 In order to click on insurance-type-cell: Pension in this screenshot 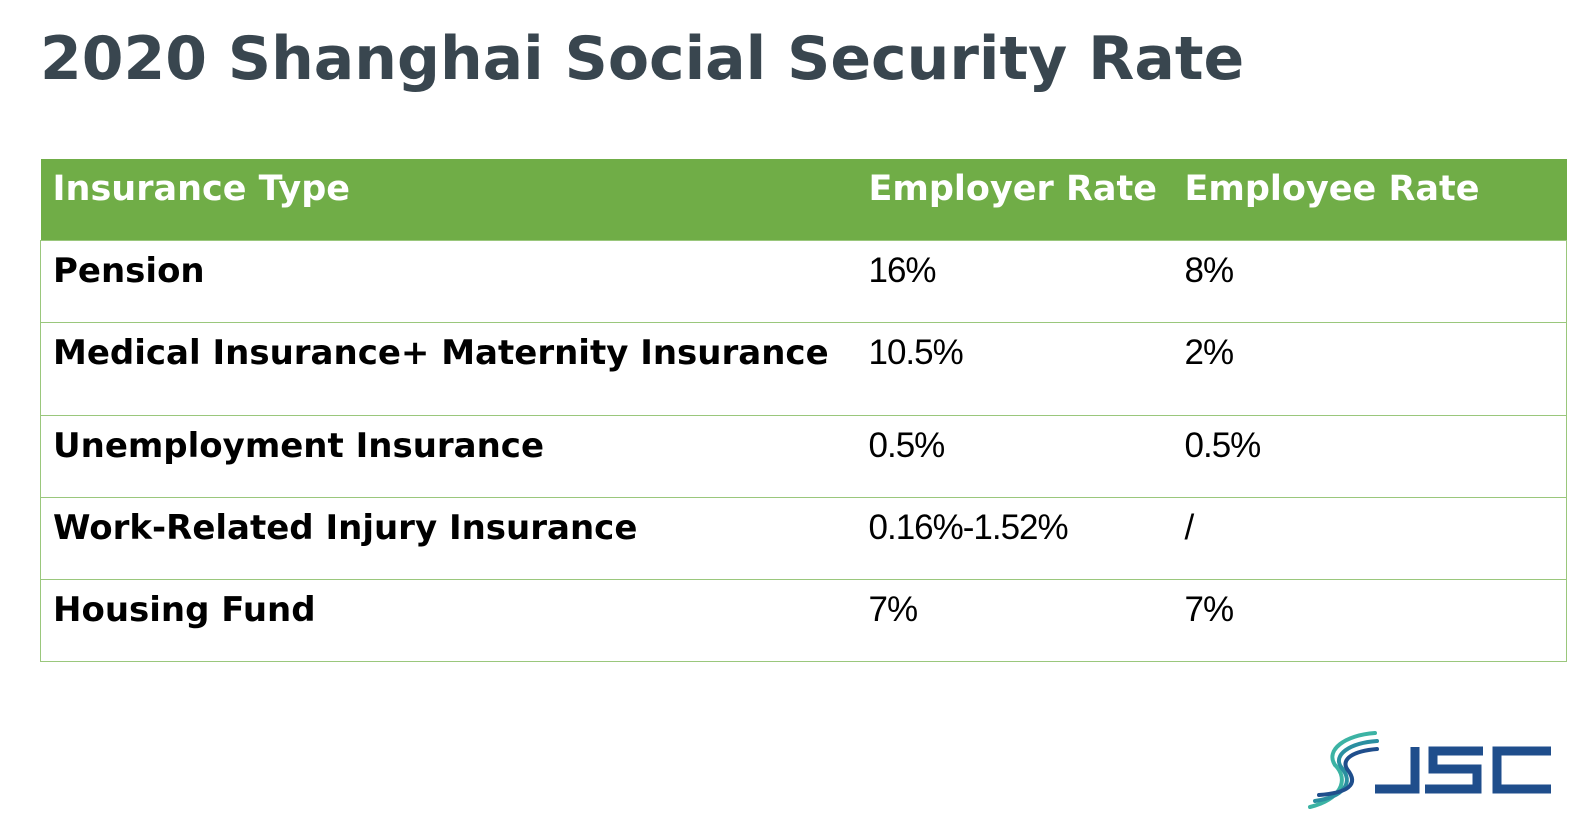, I will do `click(448, 281)`.